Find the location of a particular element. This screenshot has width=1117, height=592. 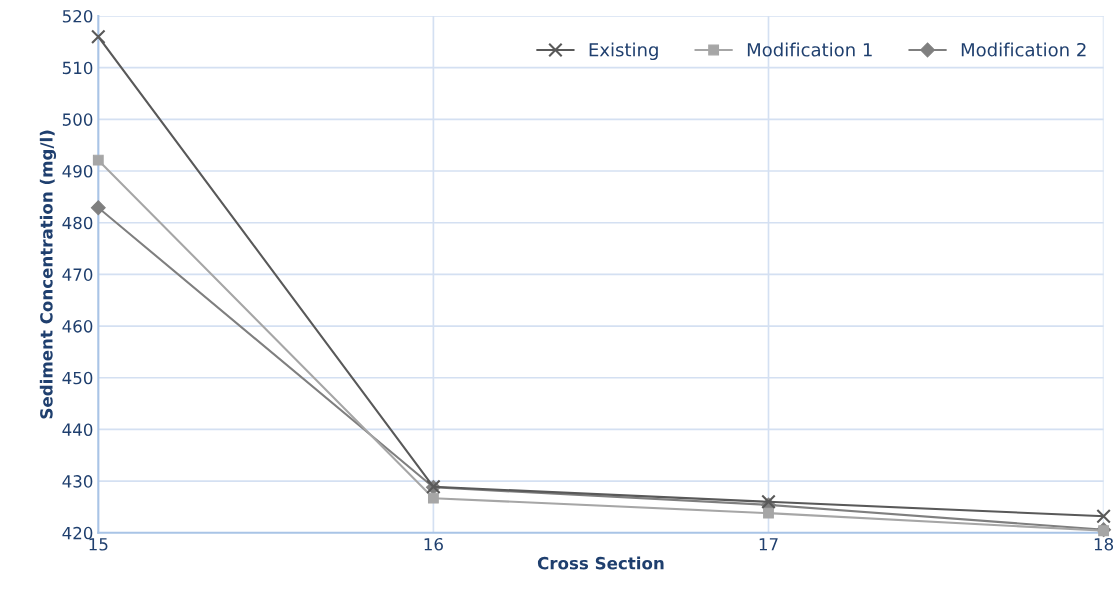

y-tick-label: 490 is located at coordinates (77, 171).